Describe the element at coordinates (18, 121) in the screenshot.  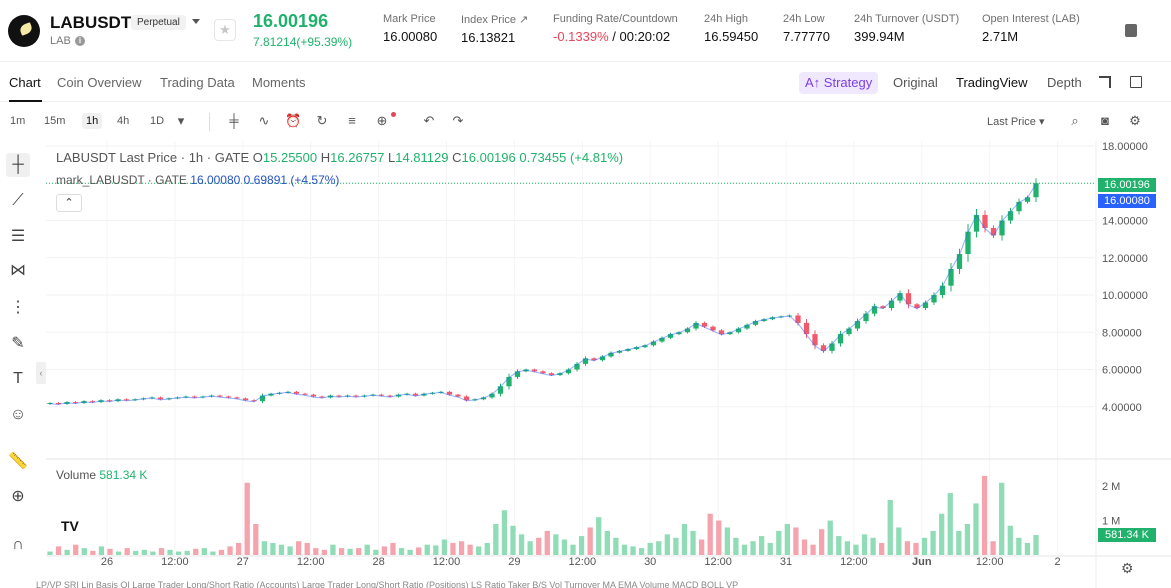
I see `interval-1m: 1m` at that location.